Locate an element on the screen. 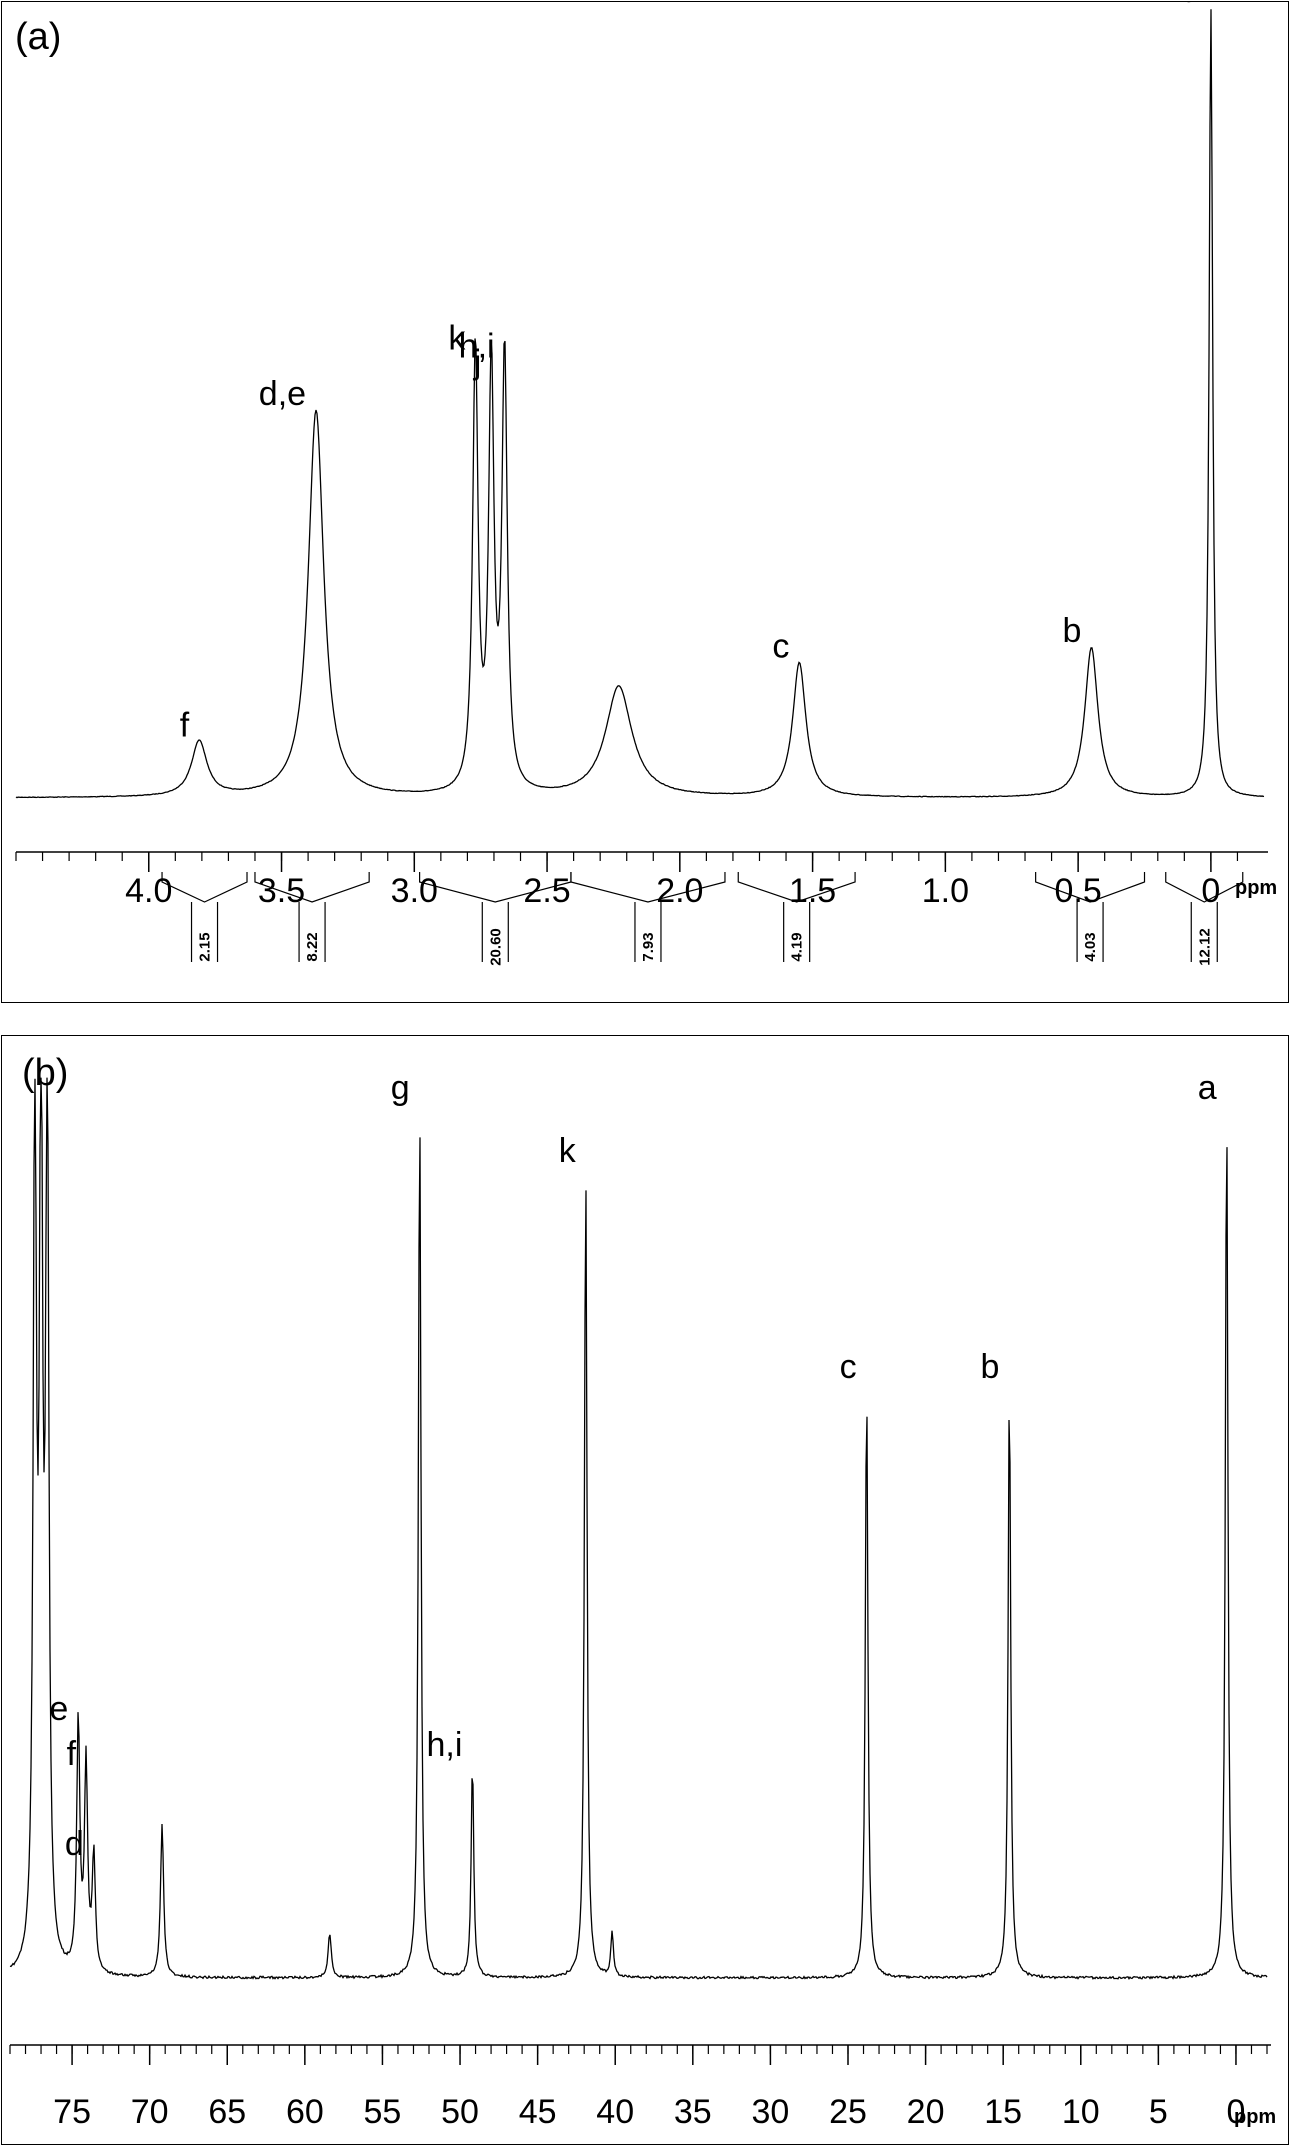 The image size is (1291, 2147). integral-bracket: 4.19 is located at coordinates (796, 917).